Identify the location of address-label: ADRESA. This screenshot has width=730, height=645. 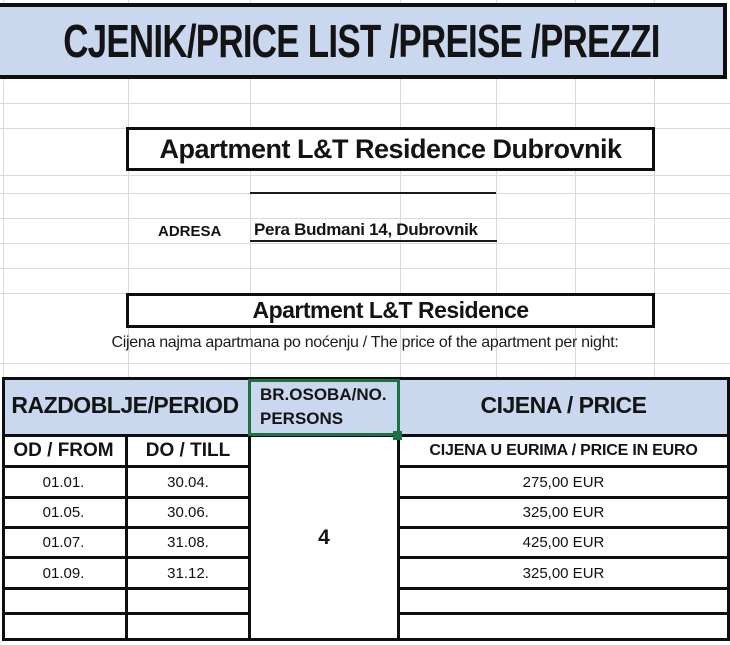
(190, 231).